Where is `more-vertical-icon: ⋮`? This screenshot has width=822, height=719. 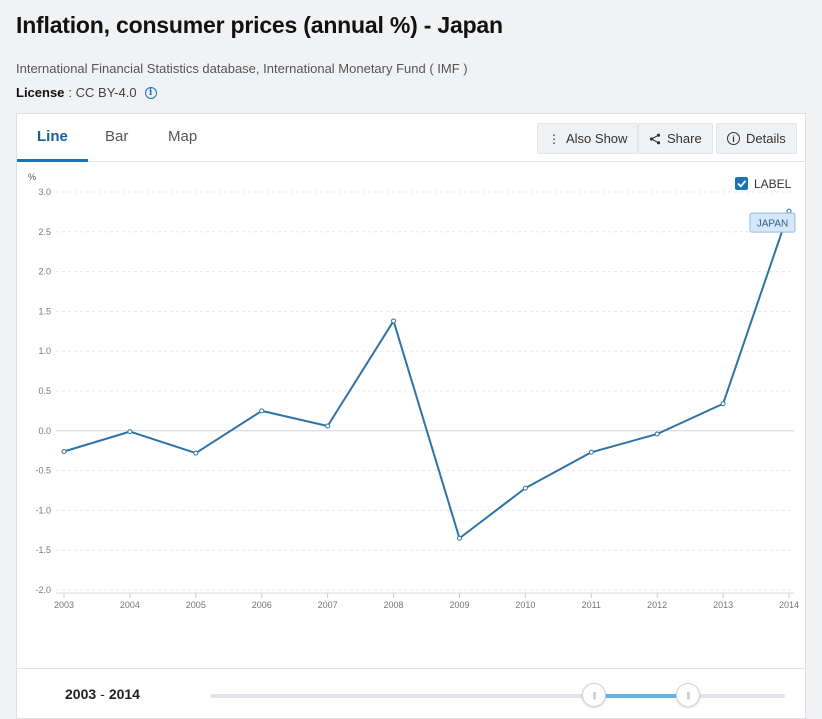 more-vertical-icon: ⋮ is located at coordinates (554, 138).